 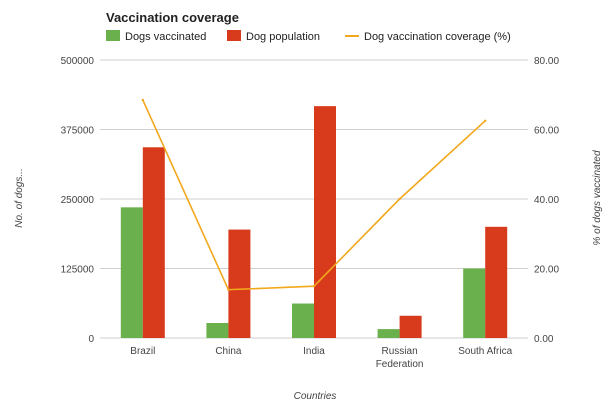 I want to click on legend-label-1: Dog population, so click(x=283, y=37).